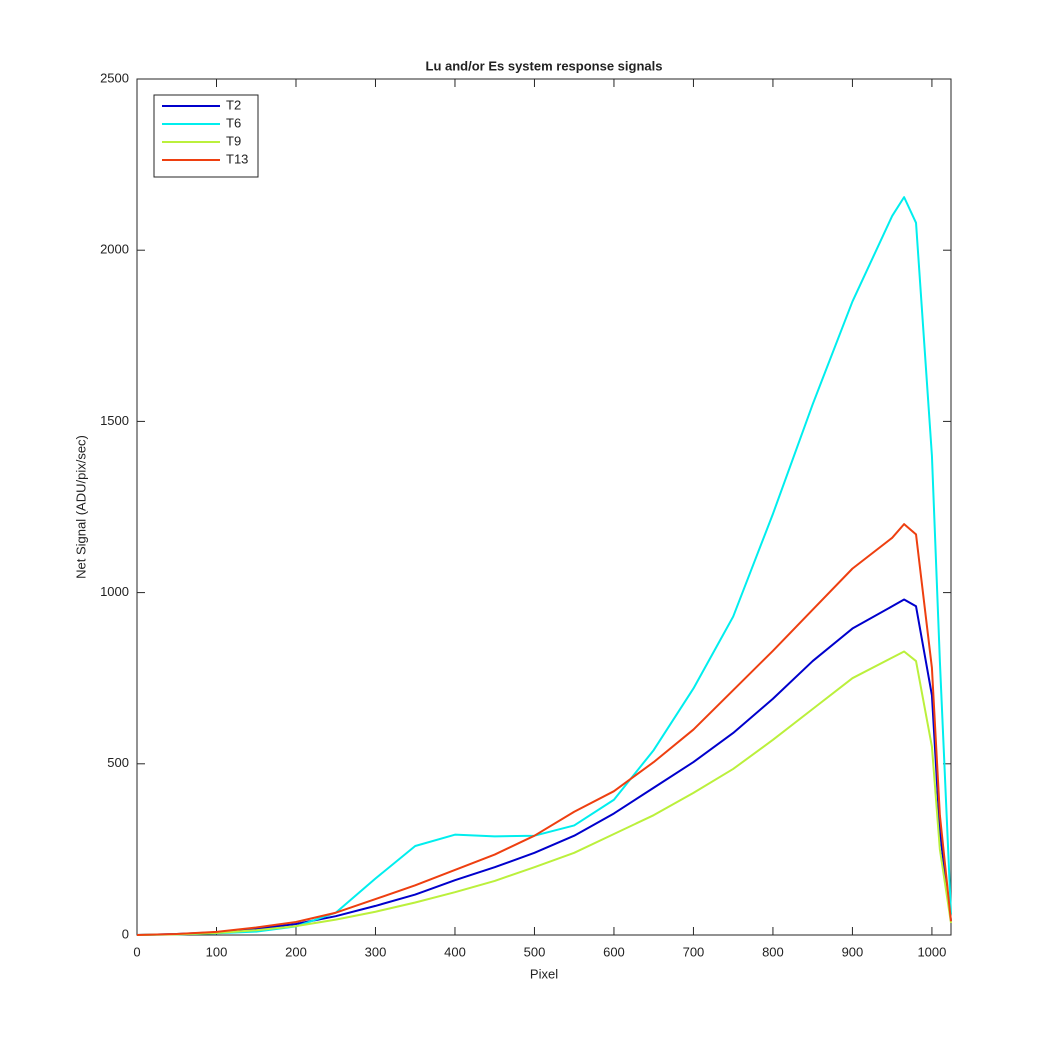  What do you see at coordinates (237, 158) in the screenshot?
I see `legend-label: T13` at bounding box center [237, 158].